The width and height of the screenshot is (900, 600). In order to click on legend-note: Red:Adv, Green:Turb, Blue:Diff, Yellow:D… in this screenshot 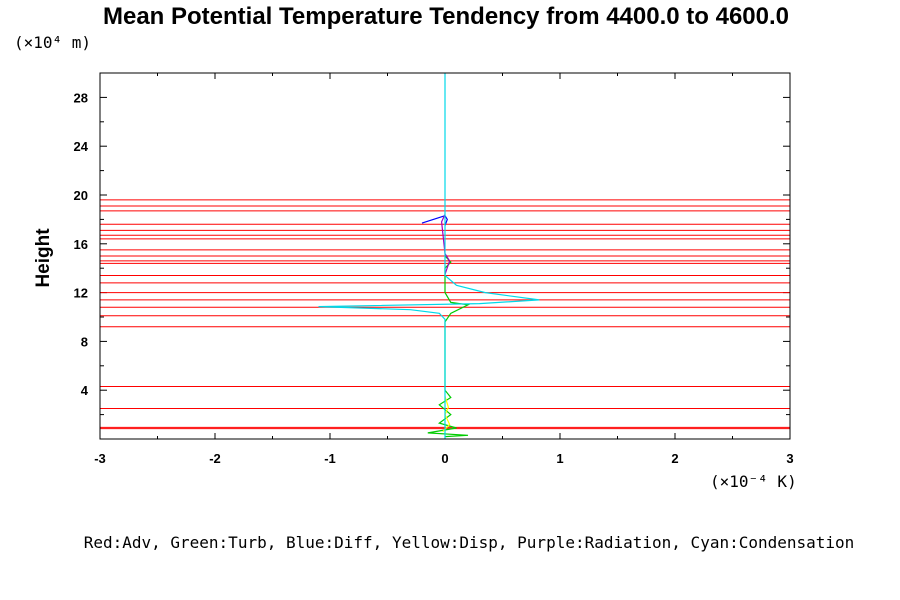, I will do `click(469, 542)`.